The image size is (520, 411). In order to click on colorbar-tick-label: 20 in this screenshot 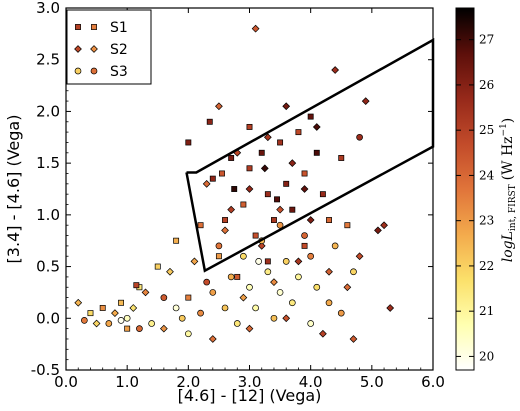, I will do `click(486, 356)`.